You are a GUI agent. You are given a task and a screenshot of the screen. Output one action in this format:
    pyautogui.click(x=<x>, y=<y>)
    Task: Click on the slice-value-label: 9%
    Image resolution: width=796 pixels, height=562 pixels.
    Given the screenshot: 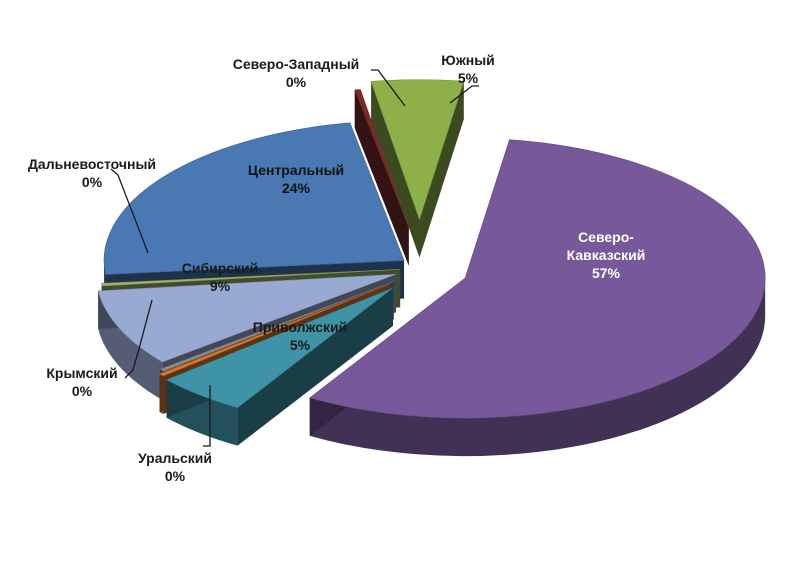 What is the action you would take?
    pyautogui.click(x=220, y=286)
    